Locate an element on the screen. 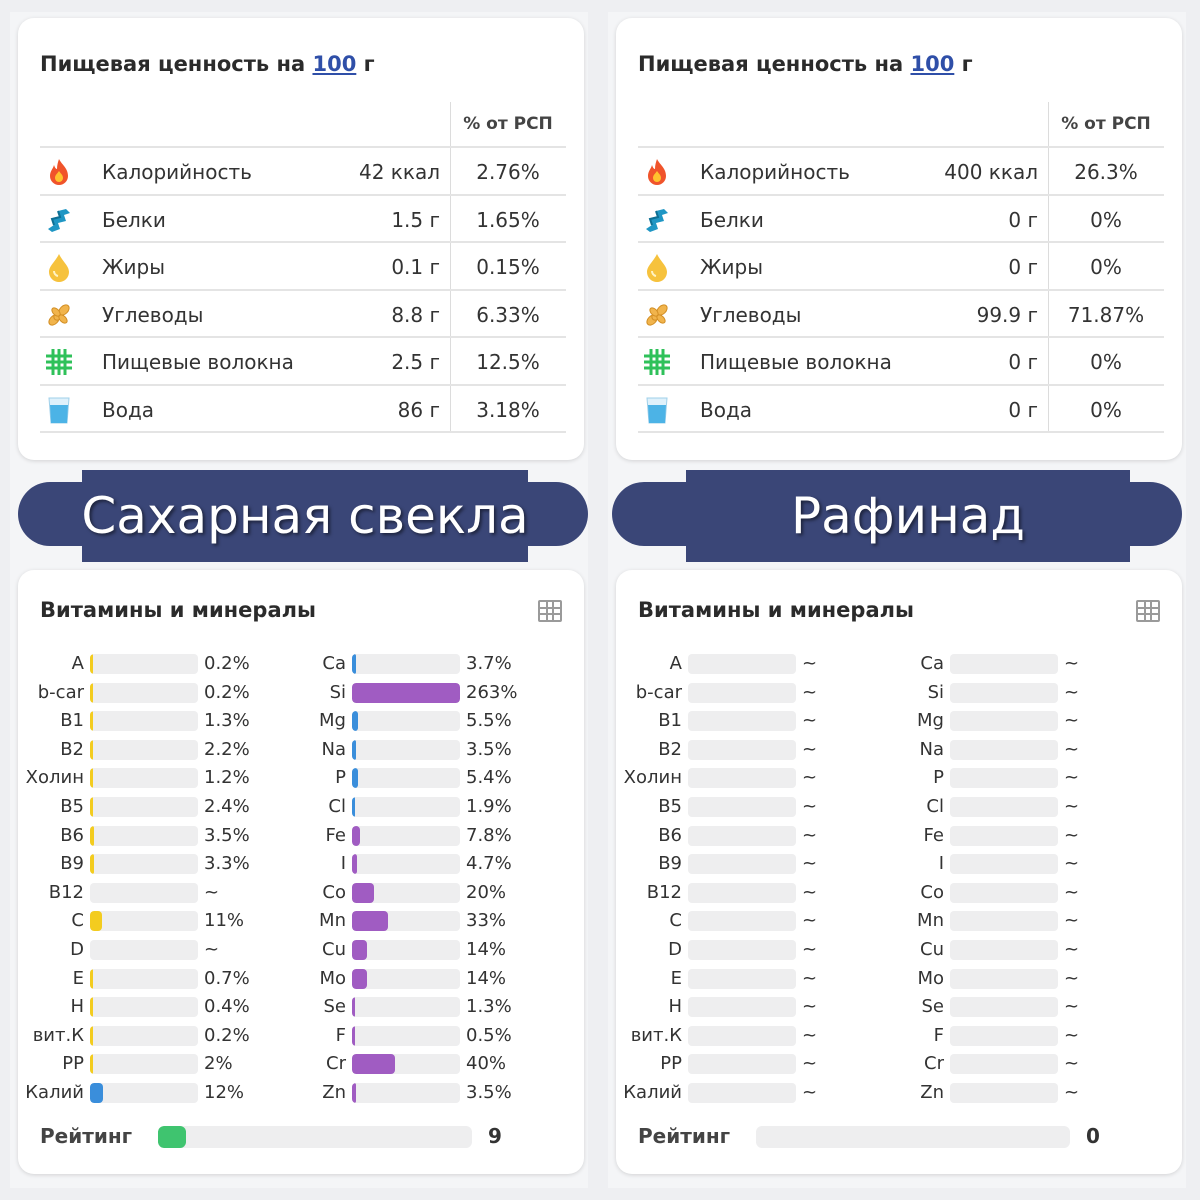  title-unit: г is located at coordinates (967, 64).